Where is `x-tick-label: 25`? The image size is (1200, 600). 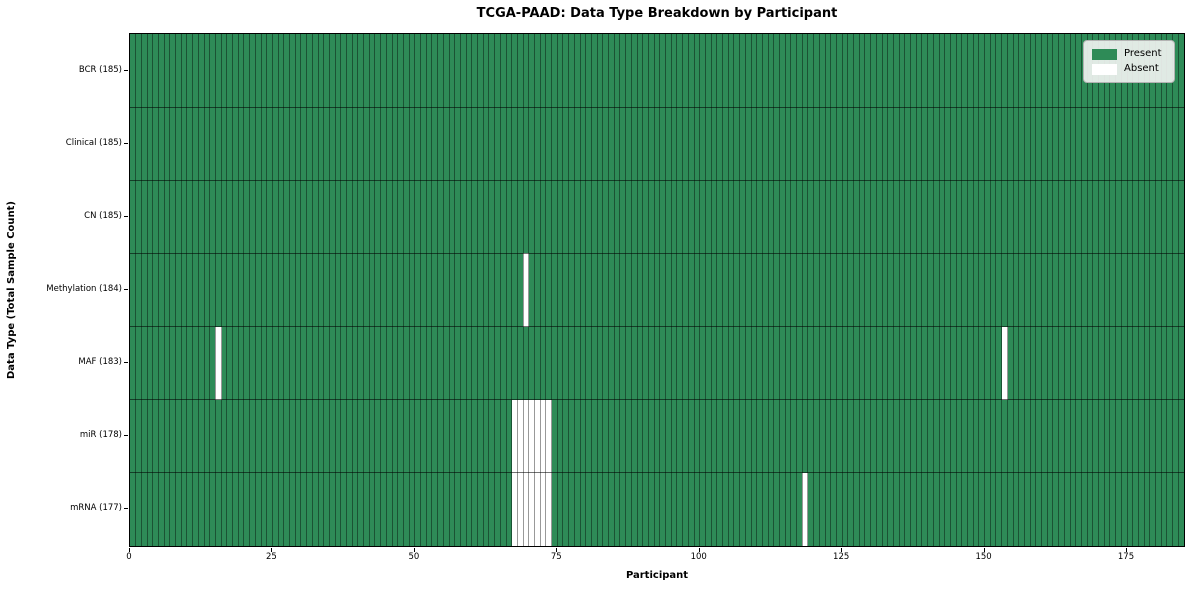 x-tick-label: 25 is located at coordinates (271, 557).